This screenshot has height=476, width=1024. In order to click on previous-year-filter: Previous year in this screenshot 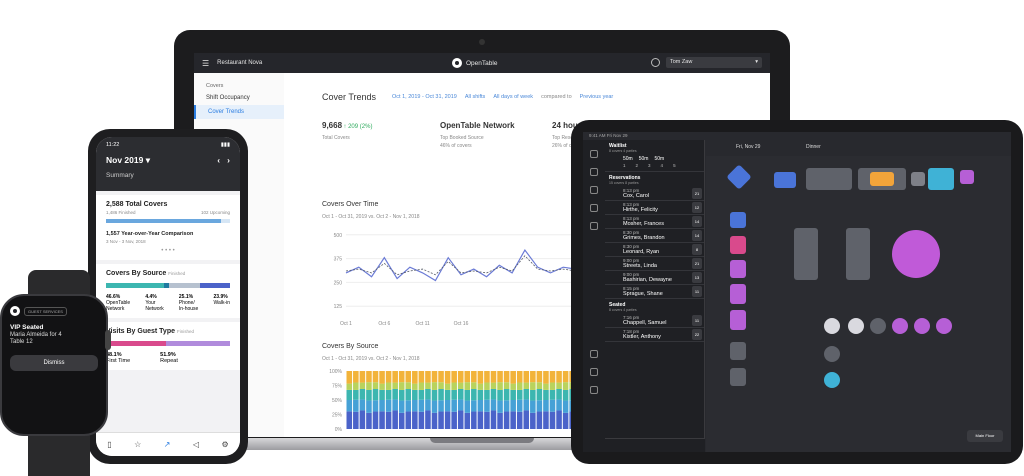, I will do `click(596, 97)`.